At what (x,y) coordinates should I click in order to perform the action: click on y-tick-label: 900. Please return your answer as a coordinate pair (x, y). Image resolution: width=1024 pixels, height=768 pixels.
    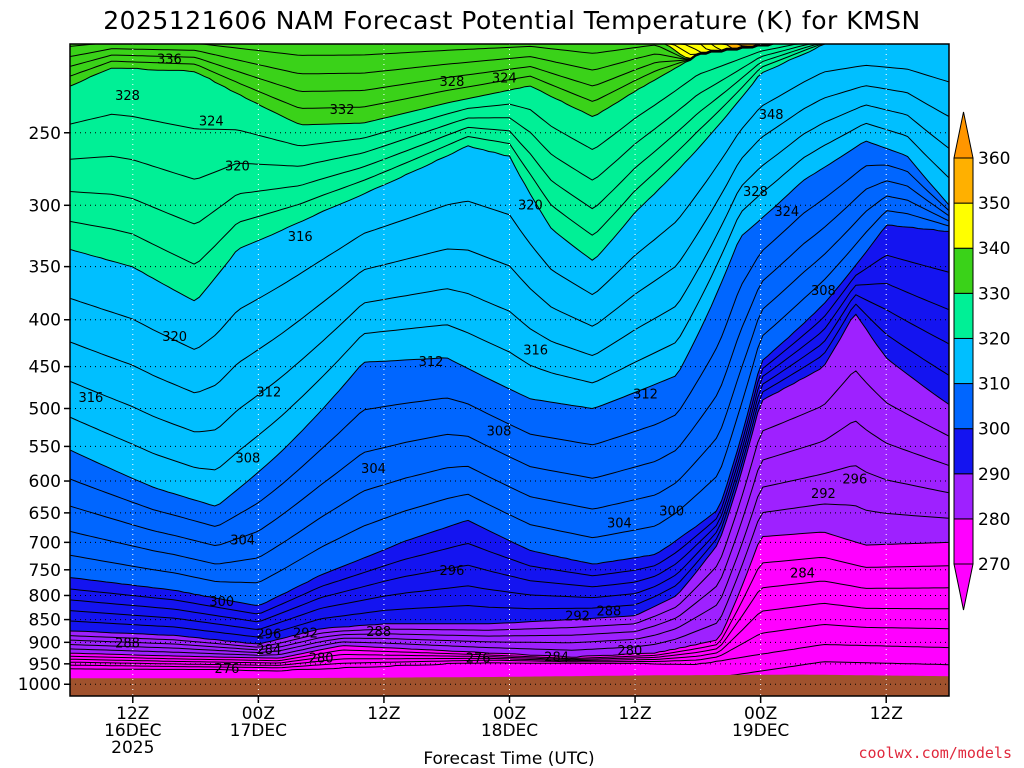
    Looking at the image, I should click on (45, 643).